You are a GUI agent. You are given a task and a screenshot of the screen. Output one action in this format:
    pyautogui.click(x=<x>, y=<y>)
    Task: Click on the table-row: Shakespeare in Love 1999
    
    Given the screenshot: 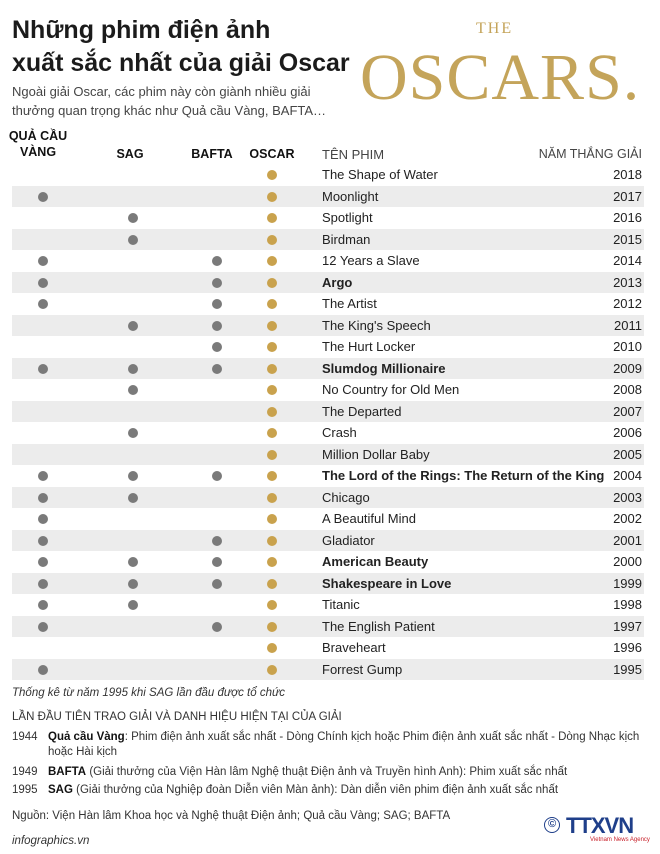 What is the action you would take?
    pyautogui.click(x=328, y=583)
    